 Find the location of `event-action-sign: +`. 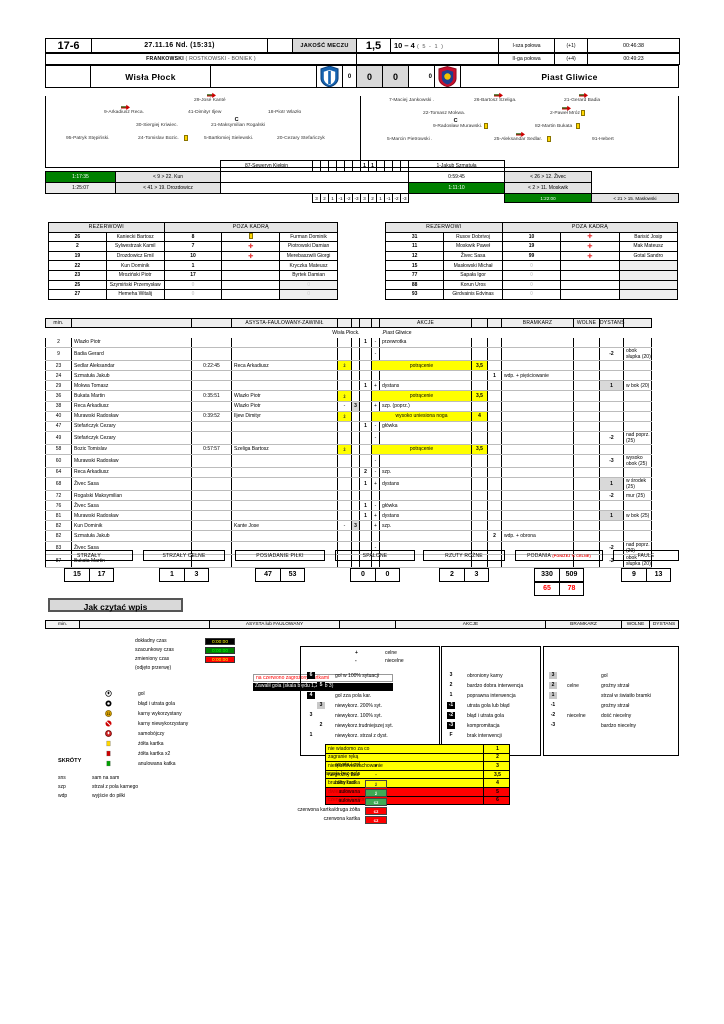

event-action-sign: + is located at coordinates (375, 386).